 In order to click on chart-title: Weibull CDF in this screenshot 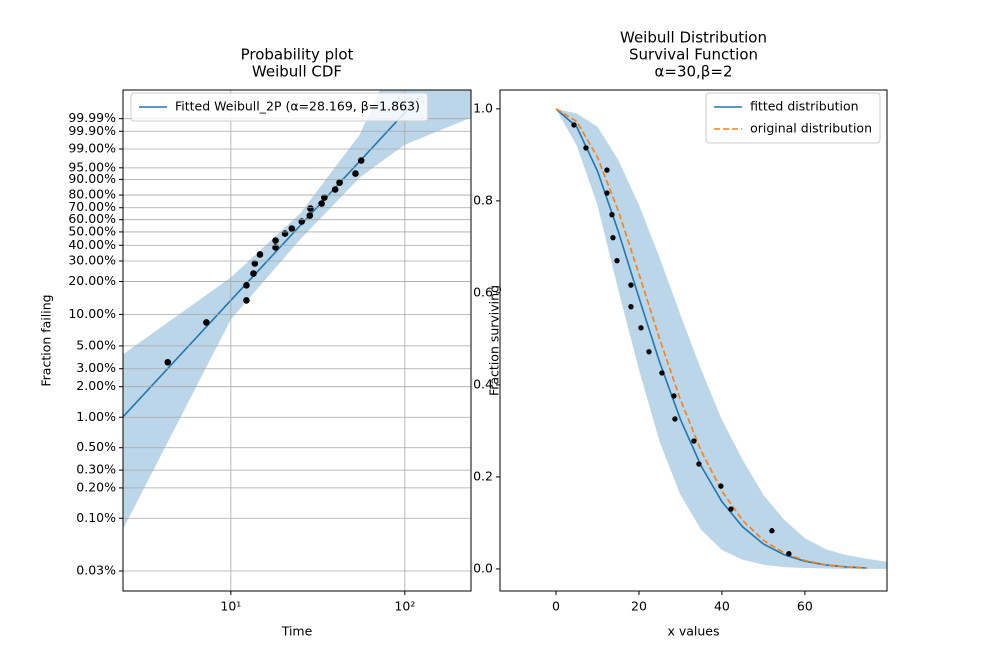, I will do `click(297, 72)`.